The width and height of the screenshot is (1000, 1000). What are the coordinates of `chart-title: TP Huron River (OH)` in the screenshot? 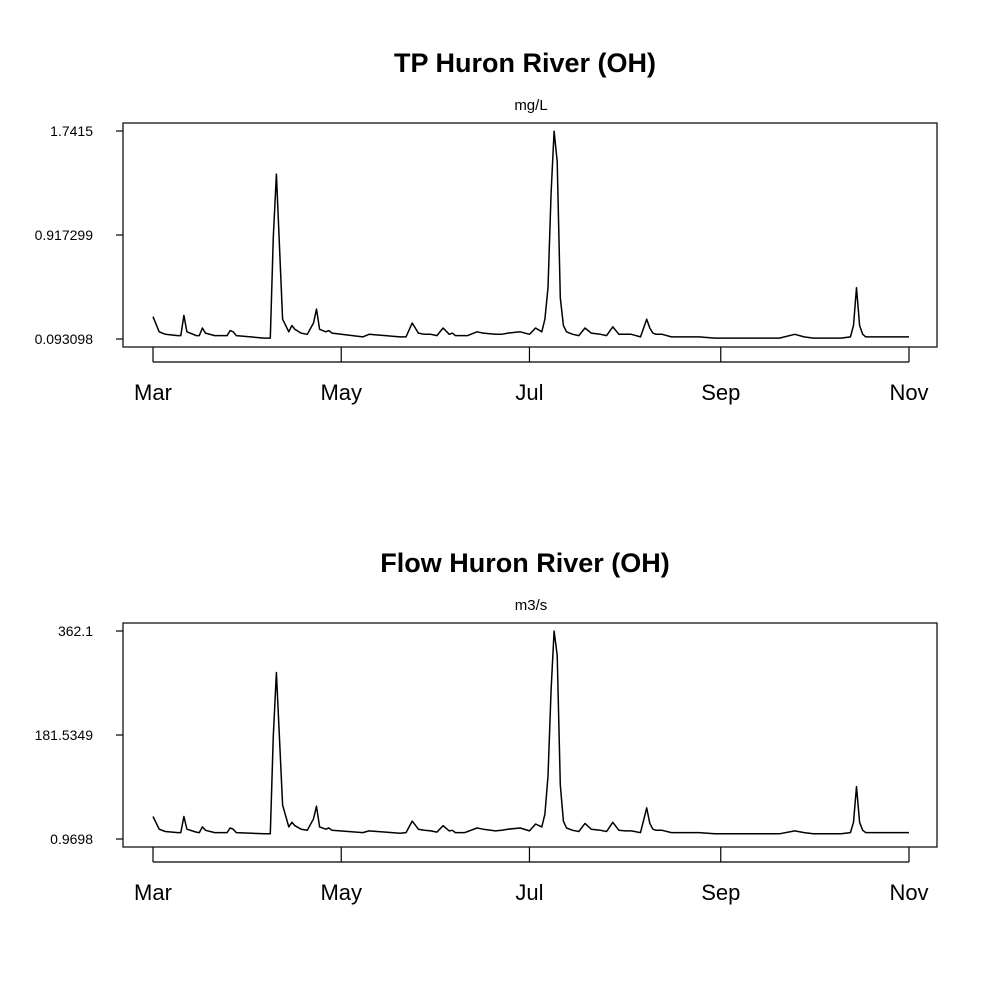 It's located at (525, 63).